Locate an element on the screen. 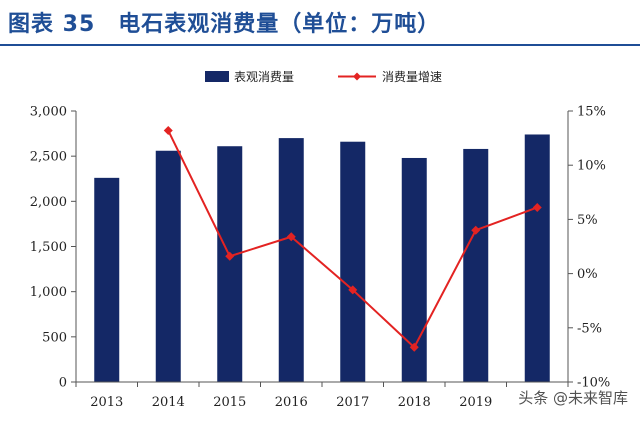 The image size is (640, 422). legend-label-line: 消费量增速 is located at coordinates (412, 77).